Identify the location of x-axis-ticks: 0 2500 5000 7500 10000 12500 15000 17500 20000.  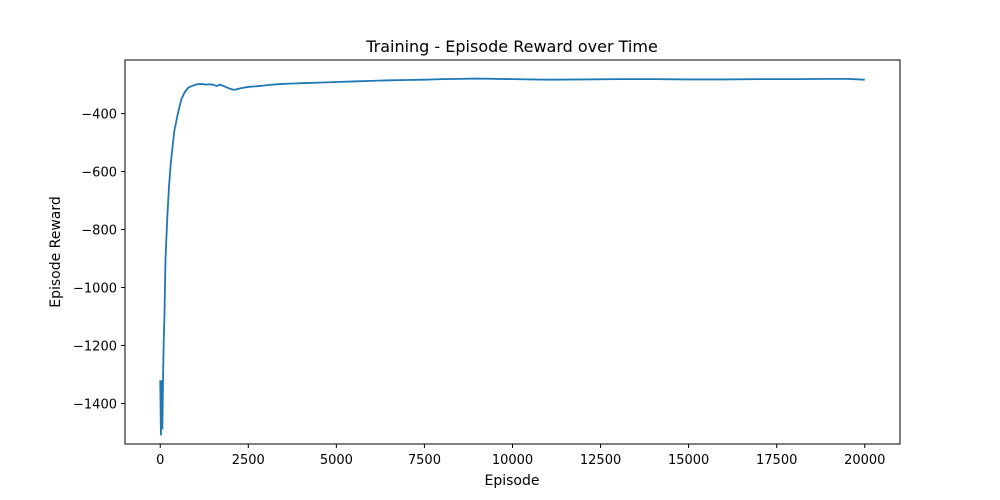
(520, 456).